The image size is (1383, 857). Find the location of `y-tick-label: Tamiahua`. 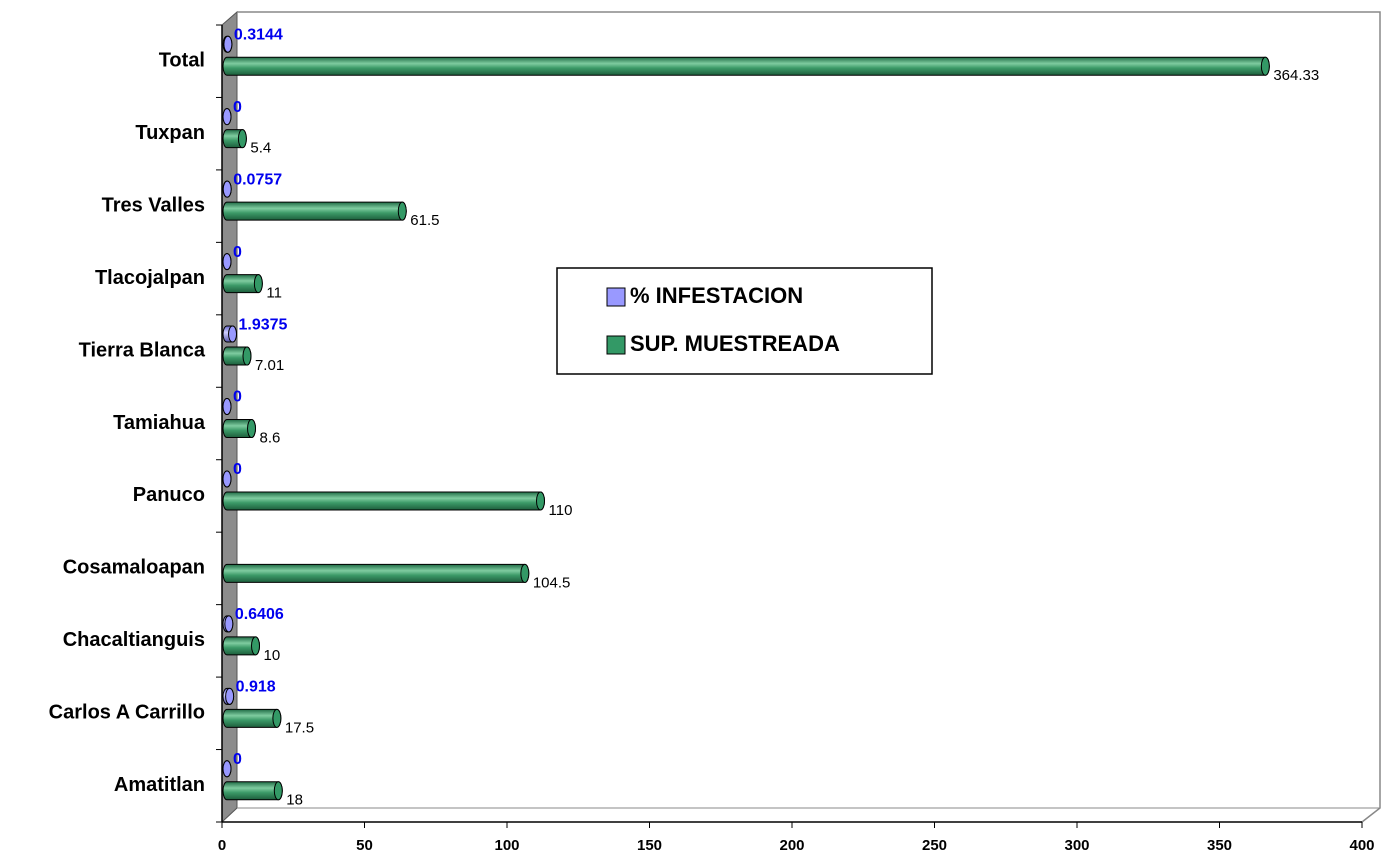

y-tick-label: Tamiahua is located at coordinates (159, 423).